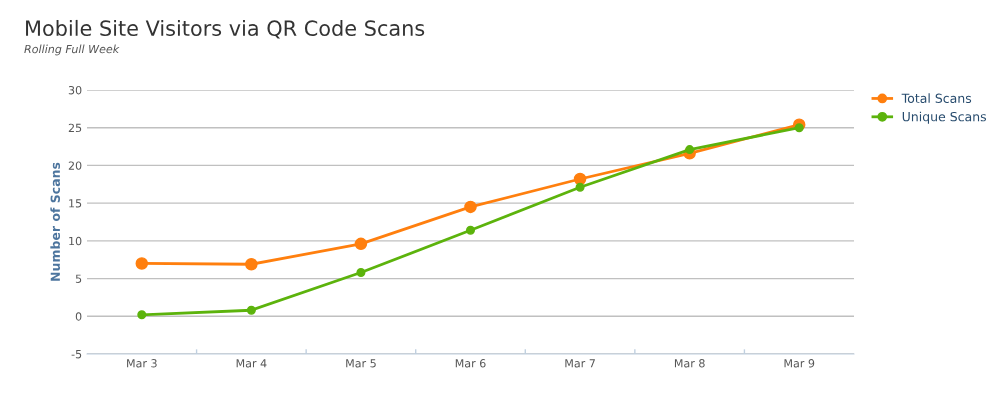  Describe the element at coordinates (75, 165) in the screenshot. I see `y-tick-label: 20` at that location.